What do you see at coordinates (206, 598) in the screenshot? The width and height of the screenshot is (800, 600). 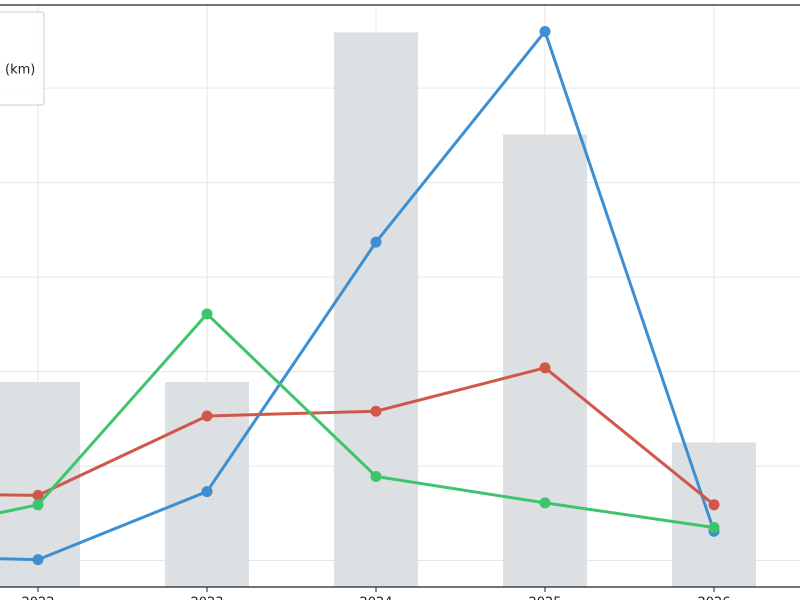 I see `x-tick-label: 2023` at bounding box center [206, 598].